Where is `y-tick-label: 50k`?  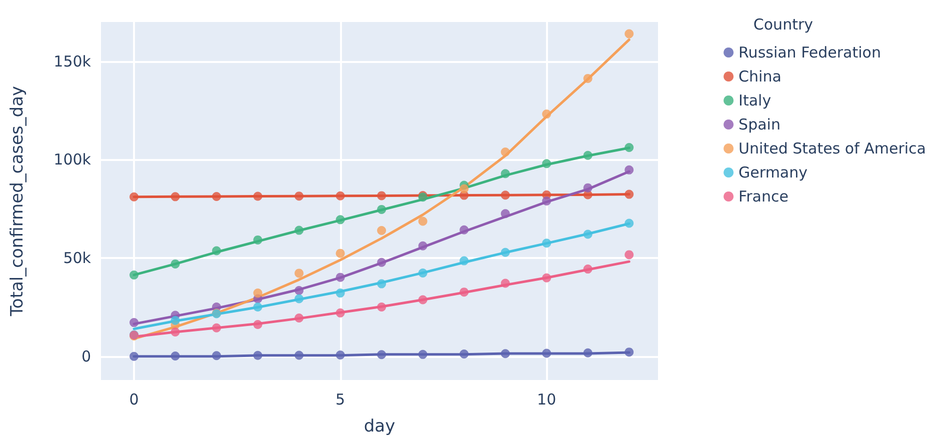 y-tick-label: 50k is located at coordinates (77, 258).